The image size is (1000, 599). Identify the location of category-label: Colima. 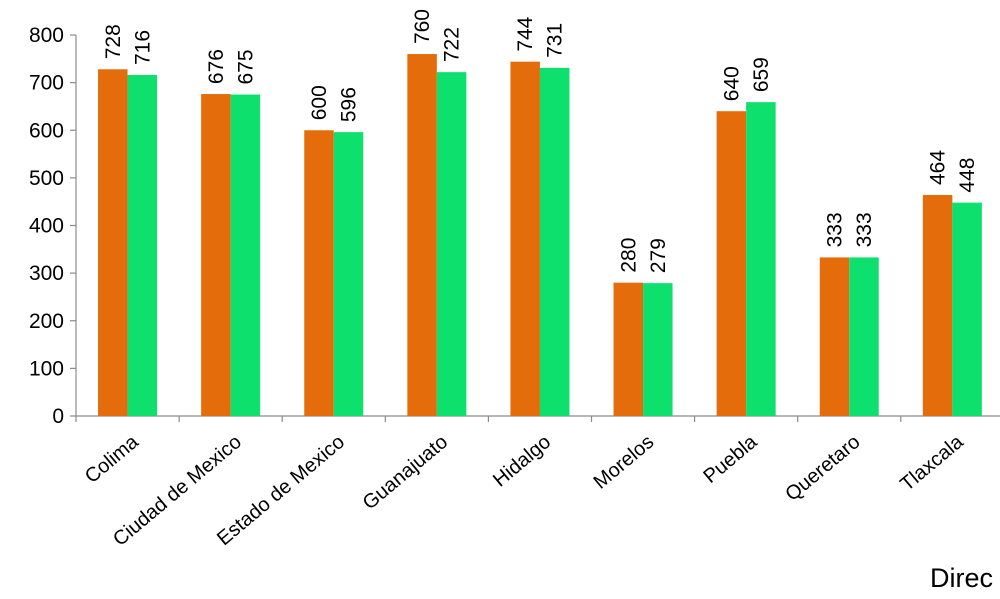
(112, 458).